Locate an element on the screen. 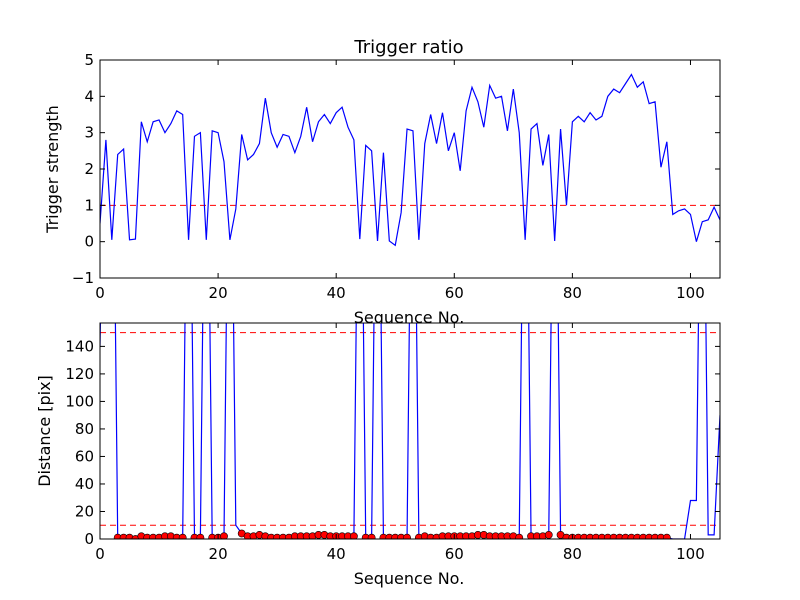  top-x-tick-label: 100 is located at coordinates (690, 293).